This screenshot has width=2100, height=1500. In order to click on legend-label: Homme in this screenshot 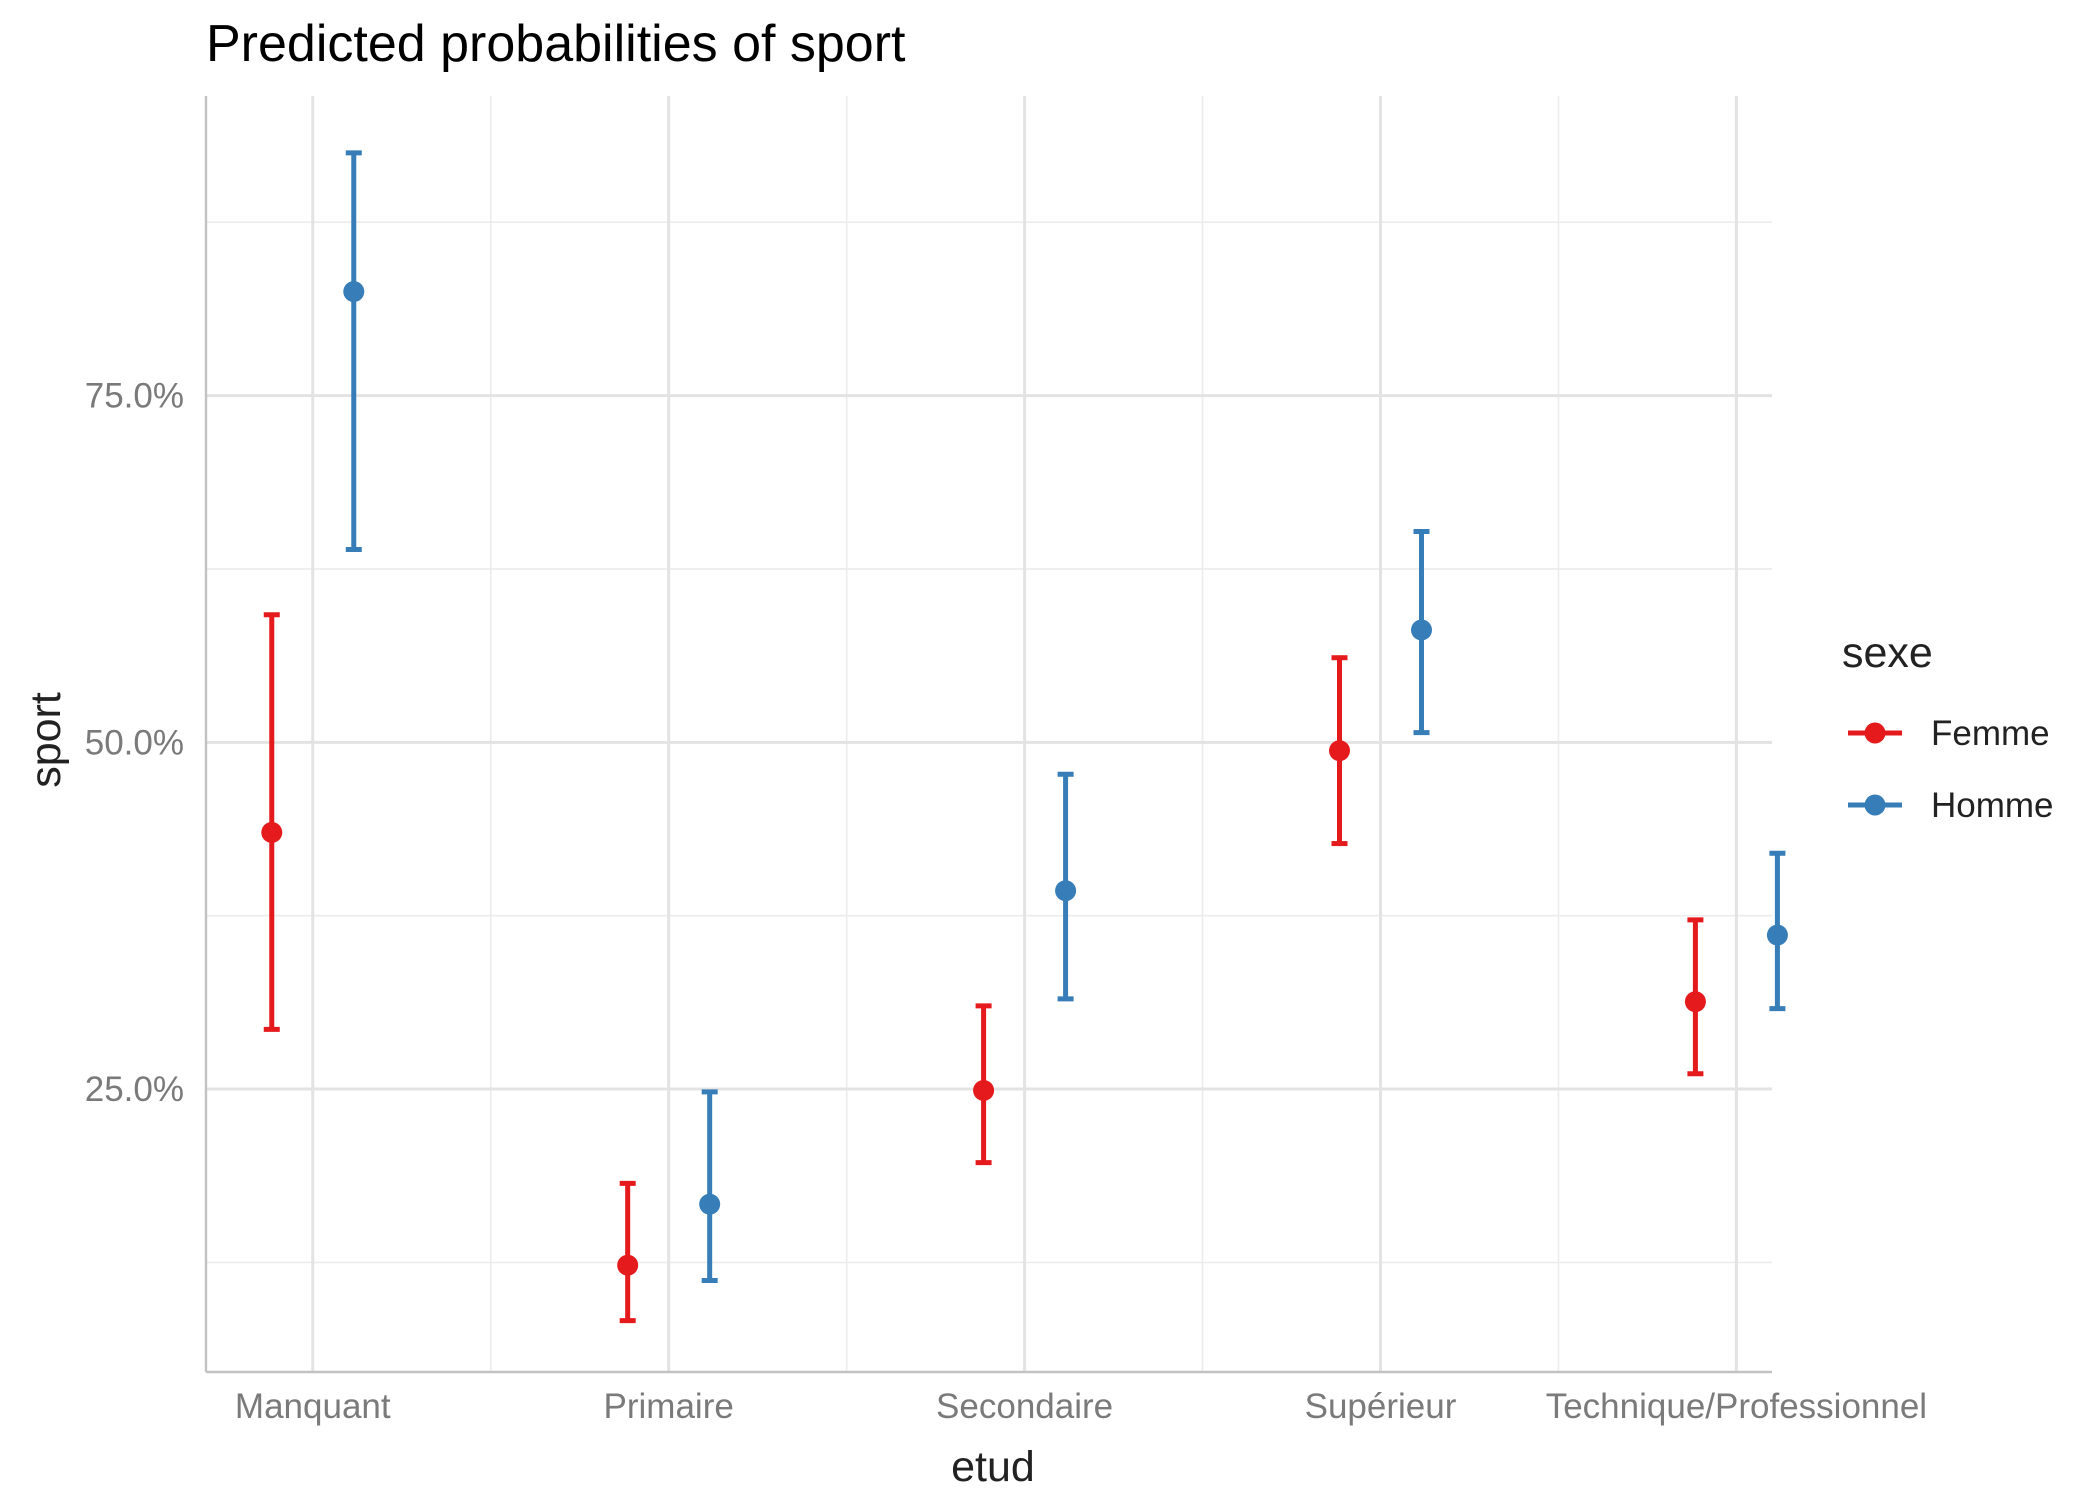, I will do `click(1992, 805)`.